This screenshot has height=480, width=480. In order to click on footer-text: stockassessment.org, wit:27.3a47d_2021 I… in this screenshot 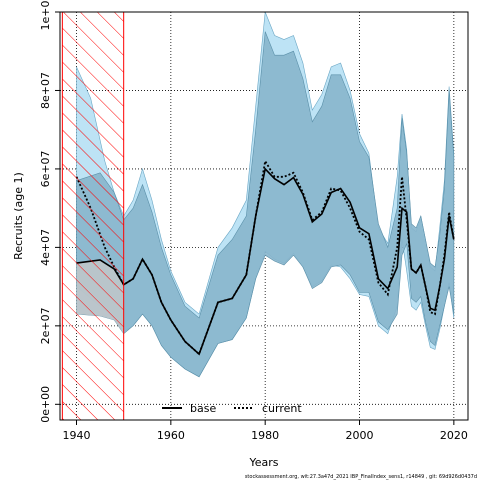, I will do `click(361, 477)`.